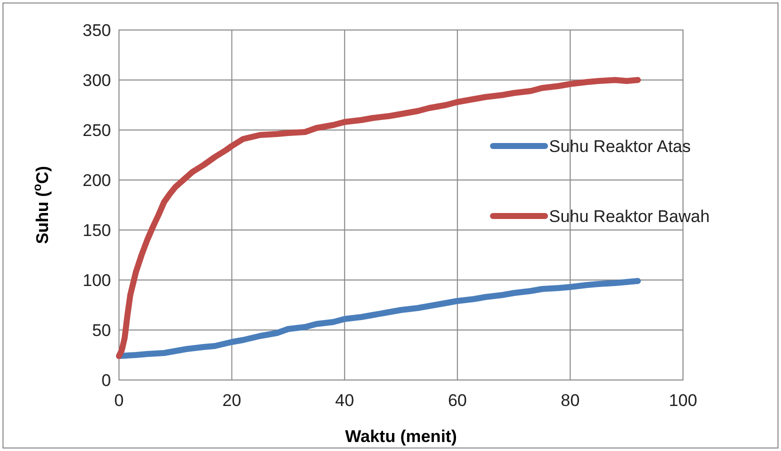 The width and height of the screenshot is (781, 451). What do you see at coordinates (629, 216) in the screenshot?
I see `legend-label: Suhu Reaktor Bawah` at bounding box center [629, 216].